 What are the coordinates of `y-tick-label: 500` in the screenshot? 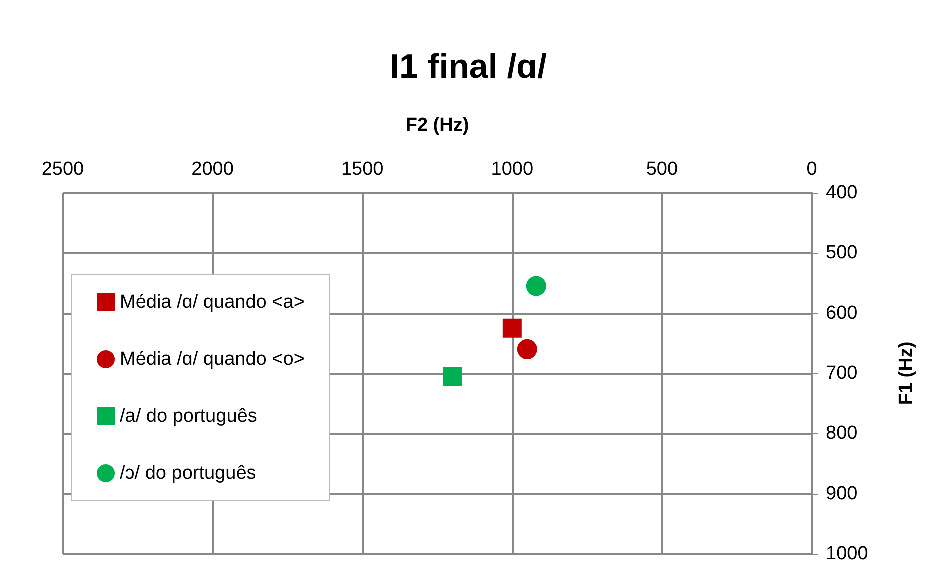 It's located at (842, 253).